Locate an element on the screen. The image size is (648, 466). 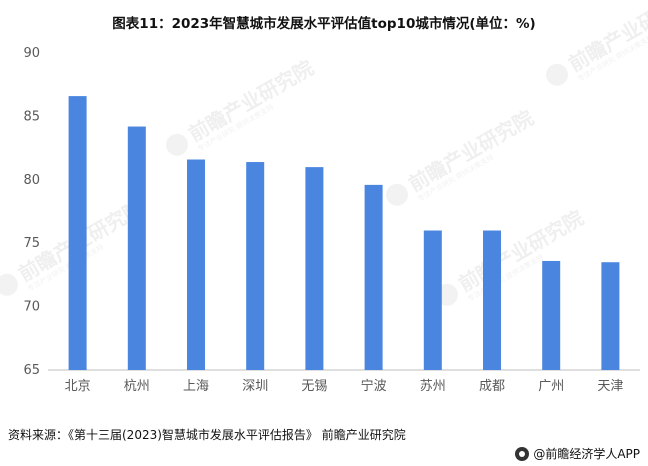
y-tick-label: 75 is located at coordinates (31, 243).